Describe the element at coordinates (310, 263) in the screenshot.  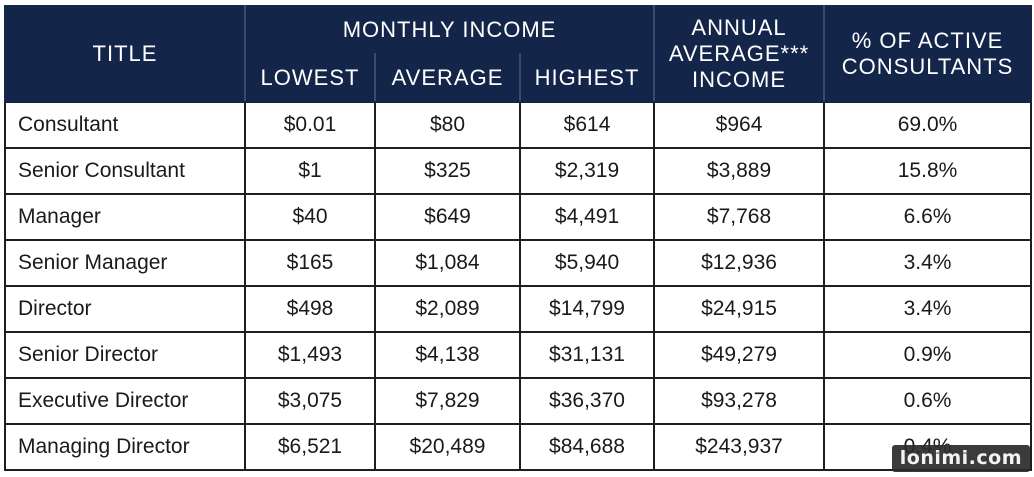
I see `cell-lowest: $165` at that location.